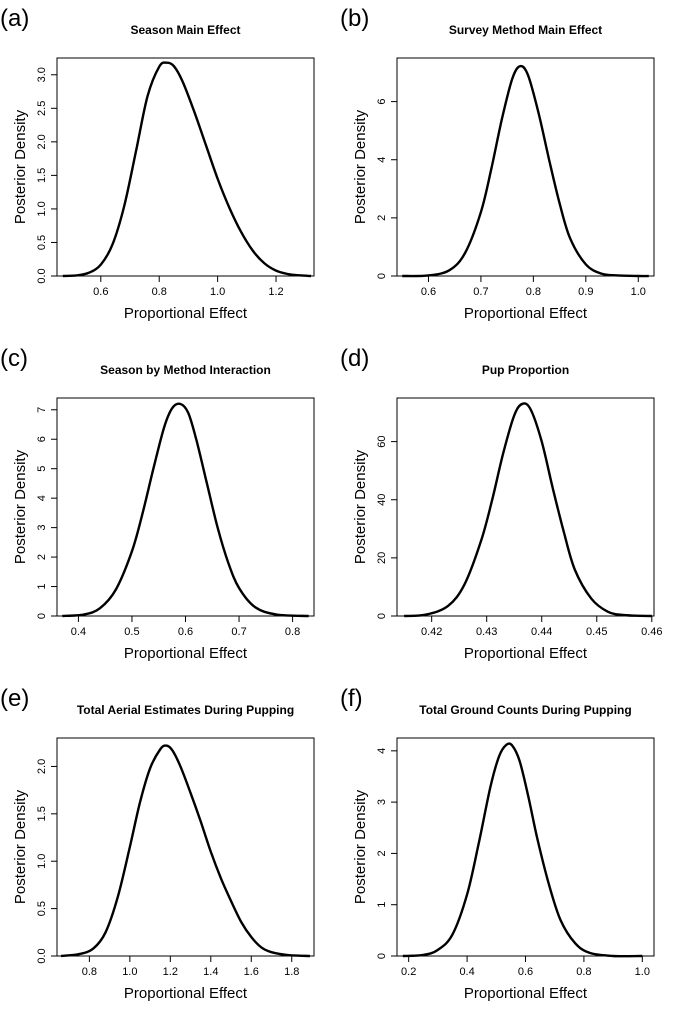  Describe the element at coordinates (428, 292) in the screenshot. I see `panel-b-x-tick-label-0: 0.6` at that location.